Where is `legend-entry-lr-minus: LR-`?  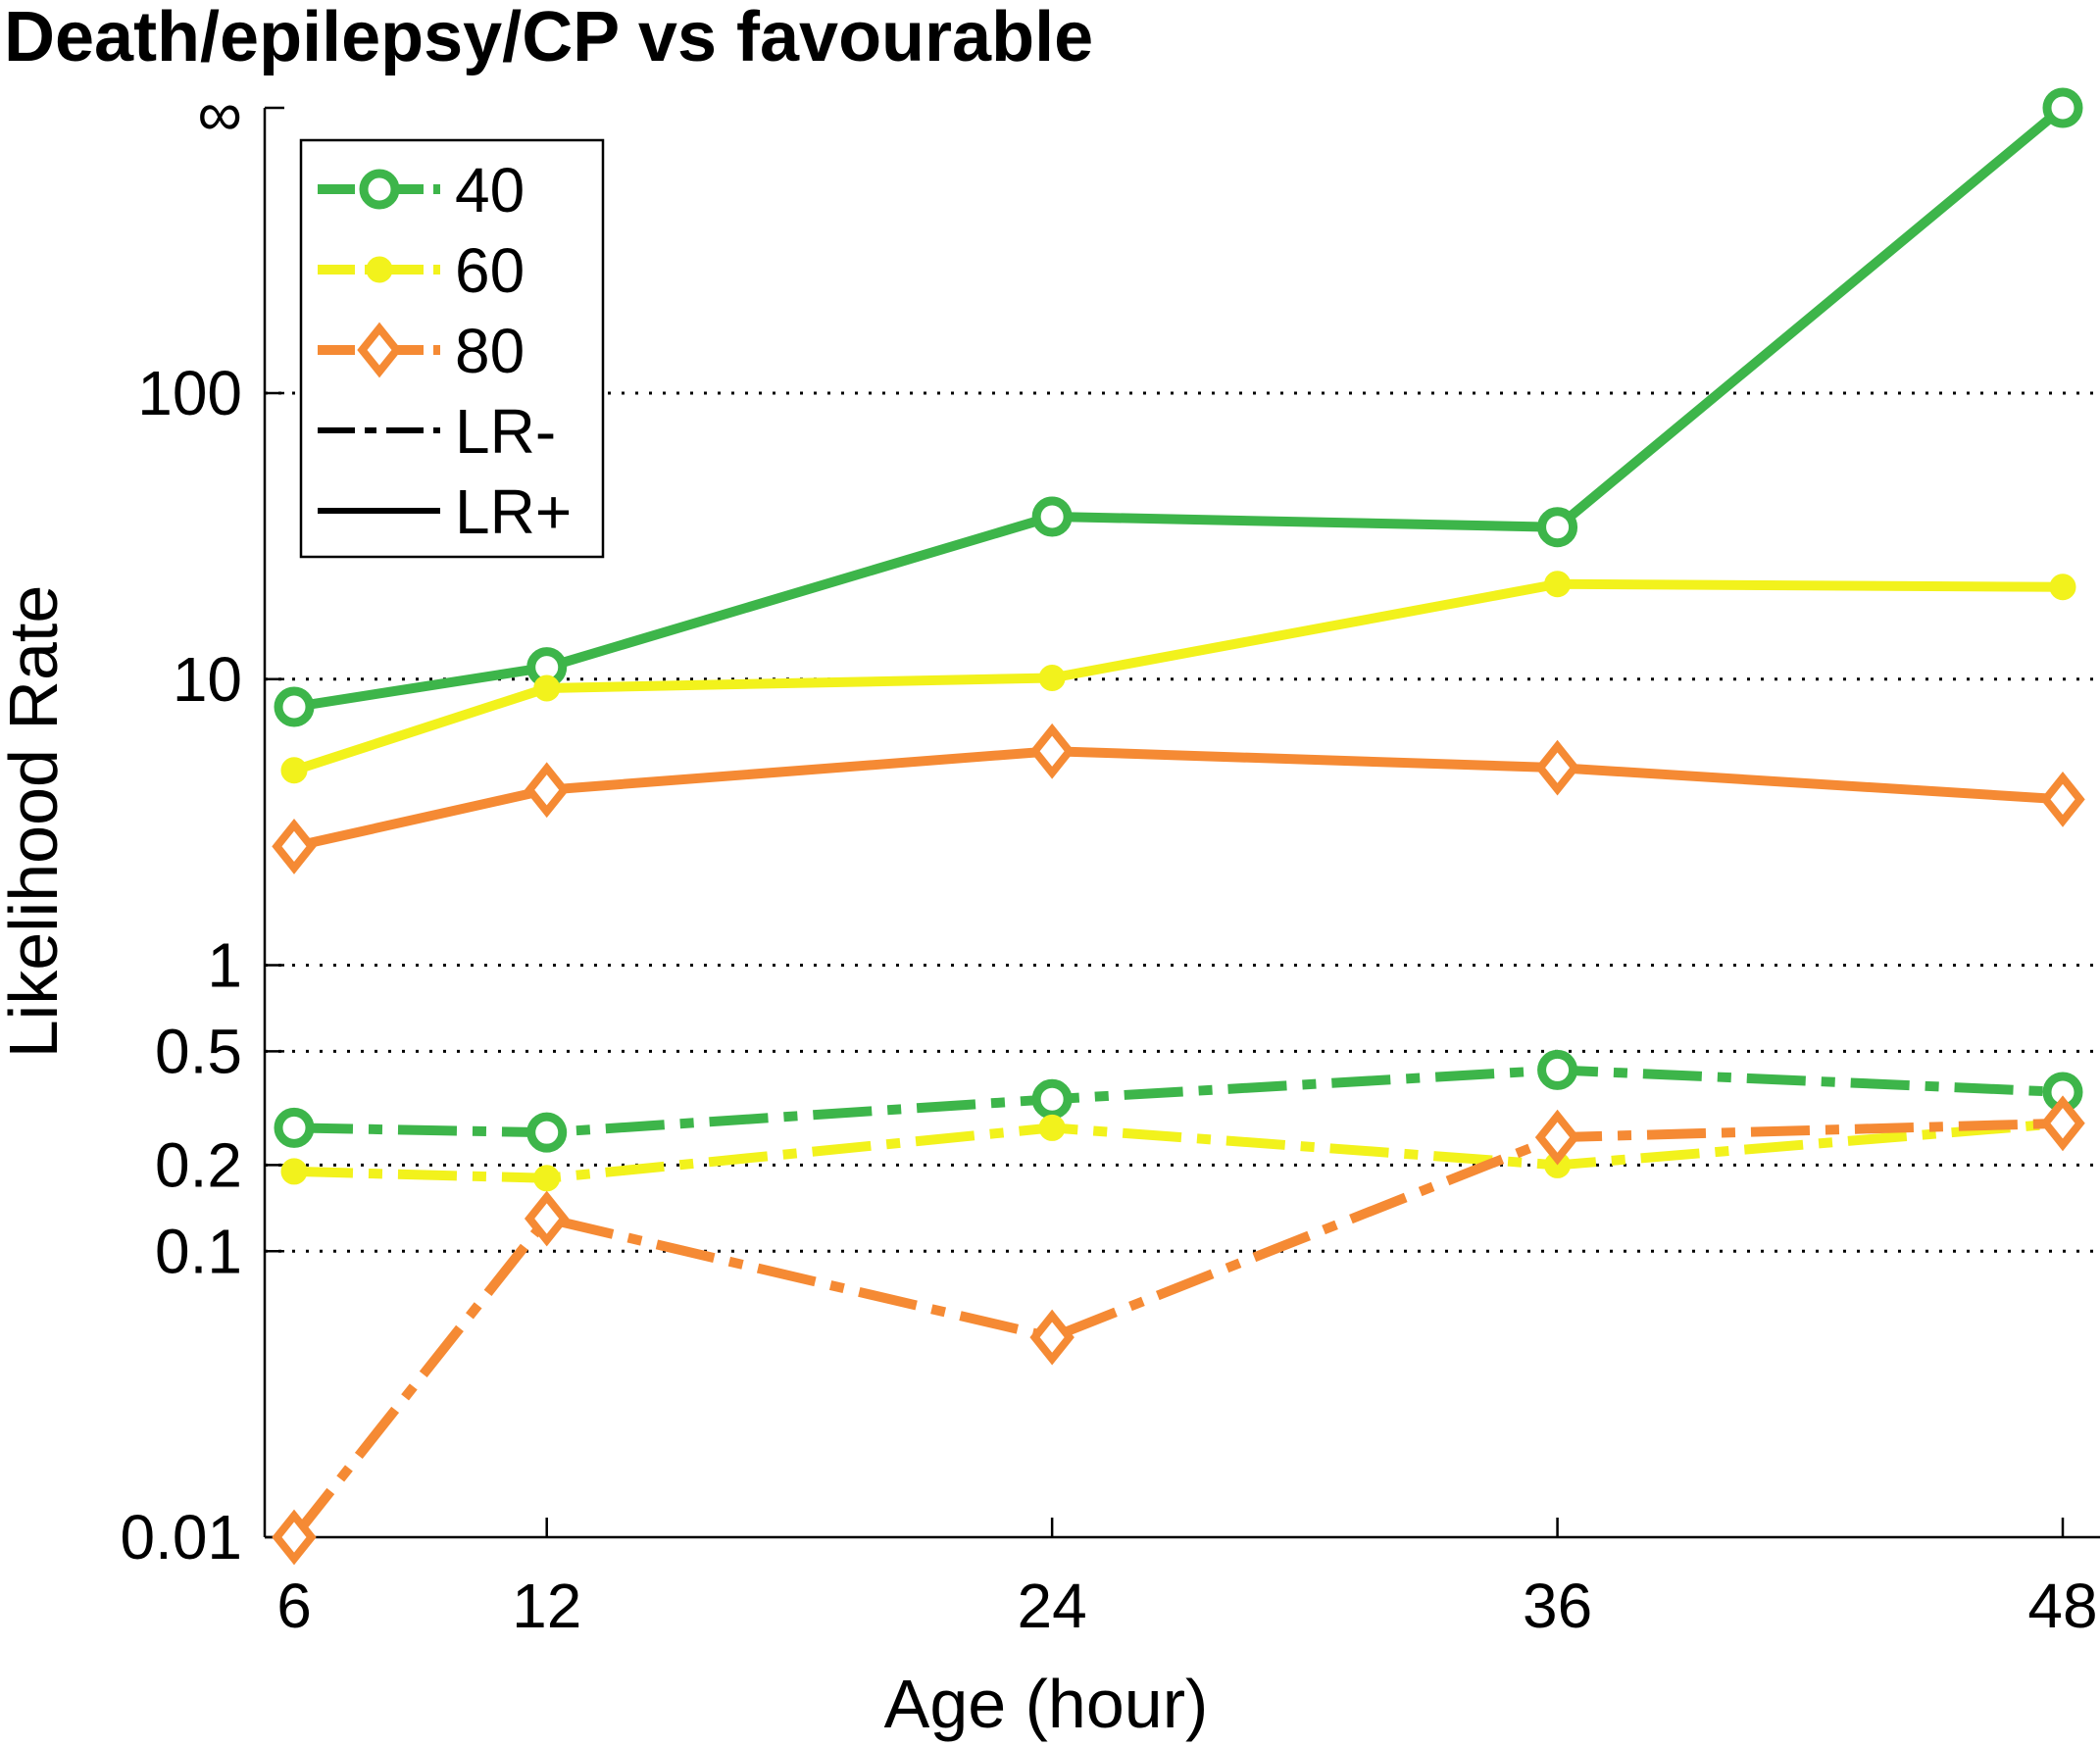
legend-entry-lr-minus: LR- is located at coordinates (437, 431).